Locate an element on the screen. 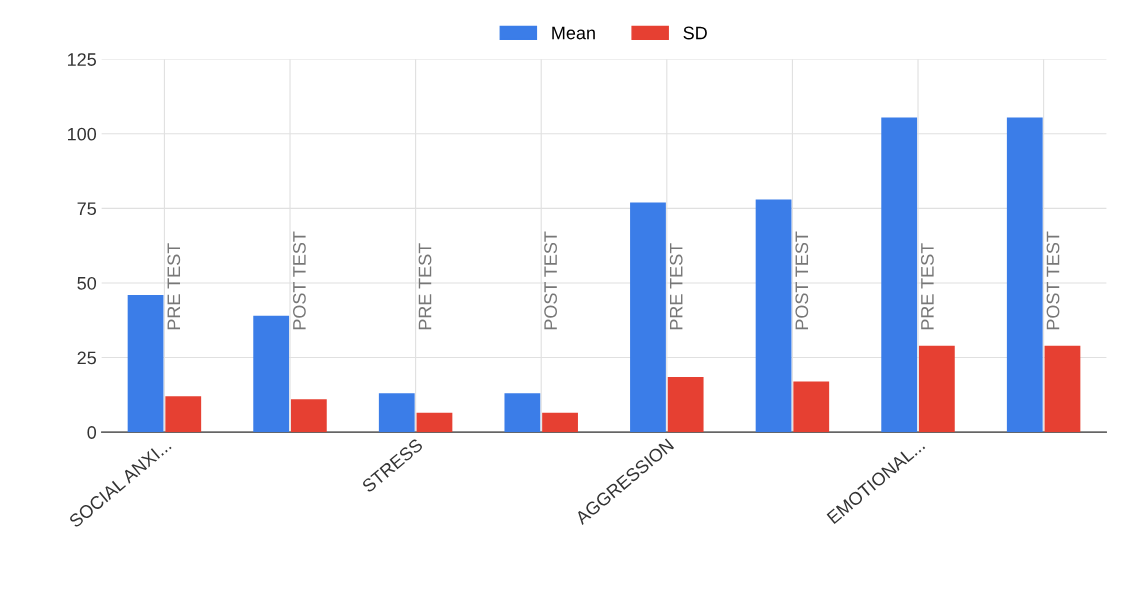 The height and width of the screenshot is (592, 1129). y-tick-label: 0 is located at coordinates (92, 432).